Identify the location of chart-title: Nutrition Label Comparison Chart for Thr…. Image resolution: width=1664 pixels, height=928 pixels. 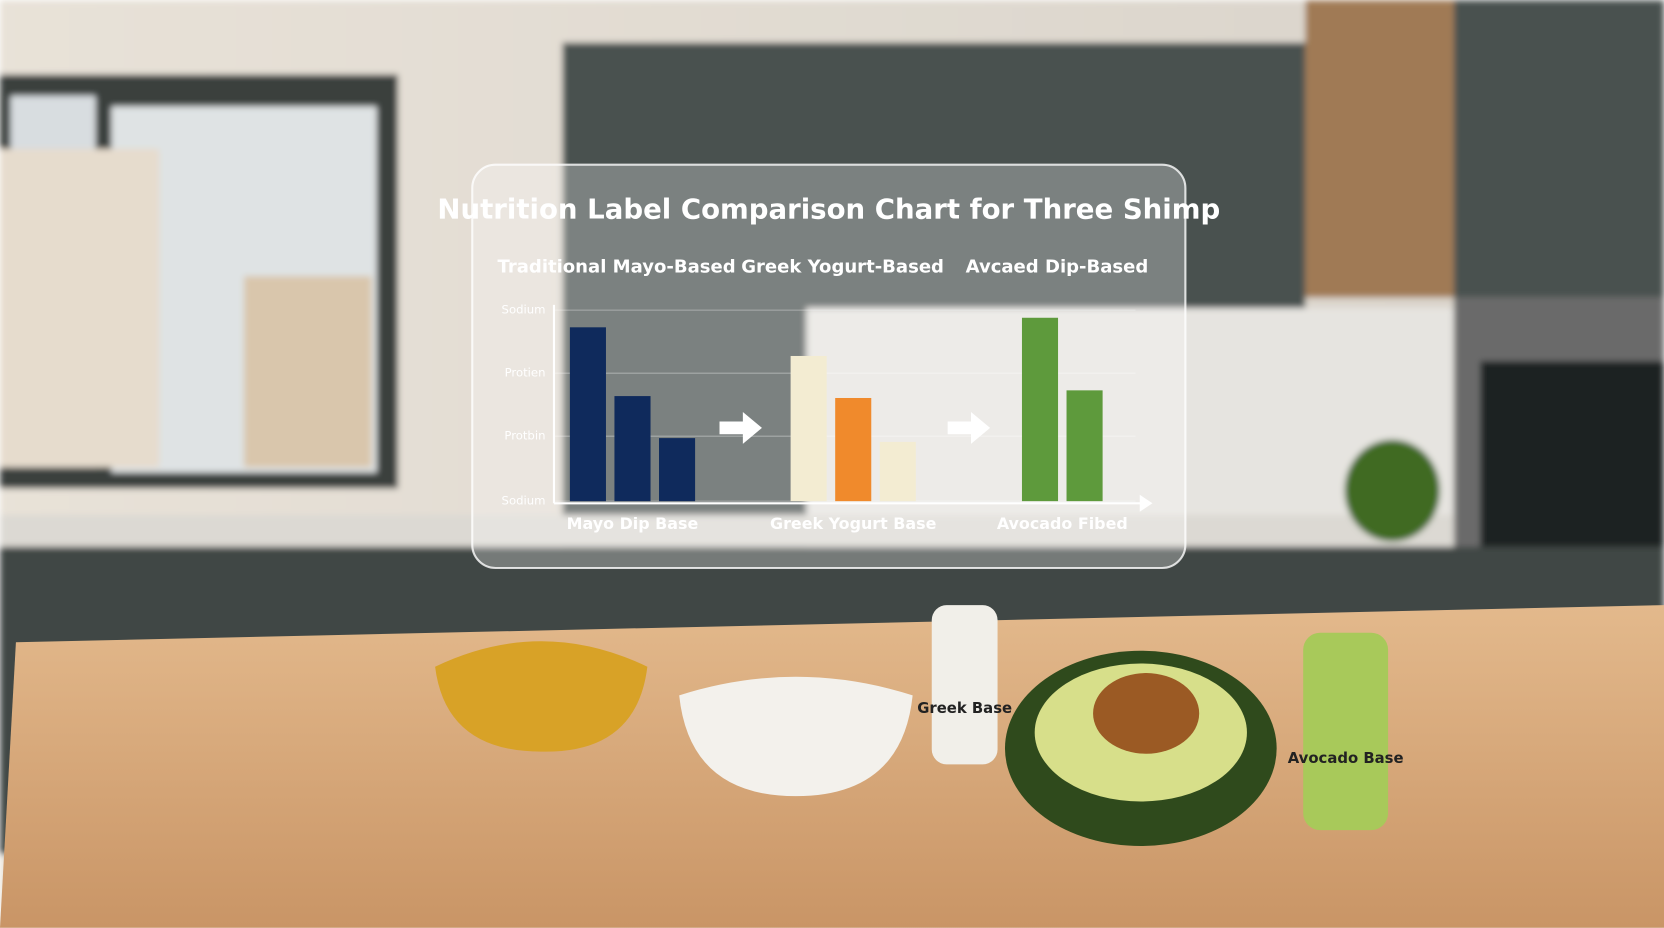
(828, 208).